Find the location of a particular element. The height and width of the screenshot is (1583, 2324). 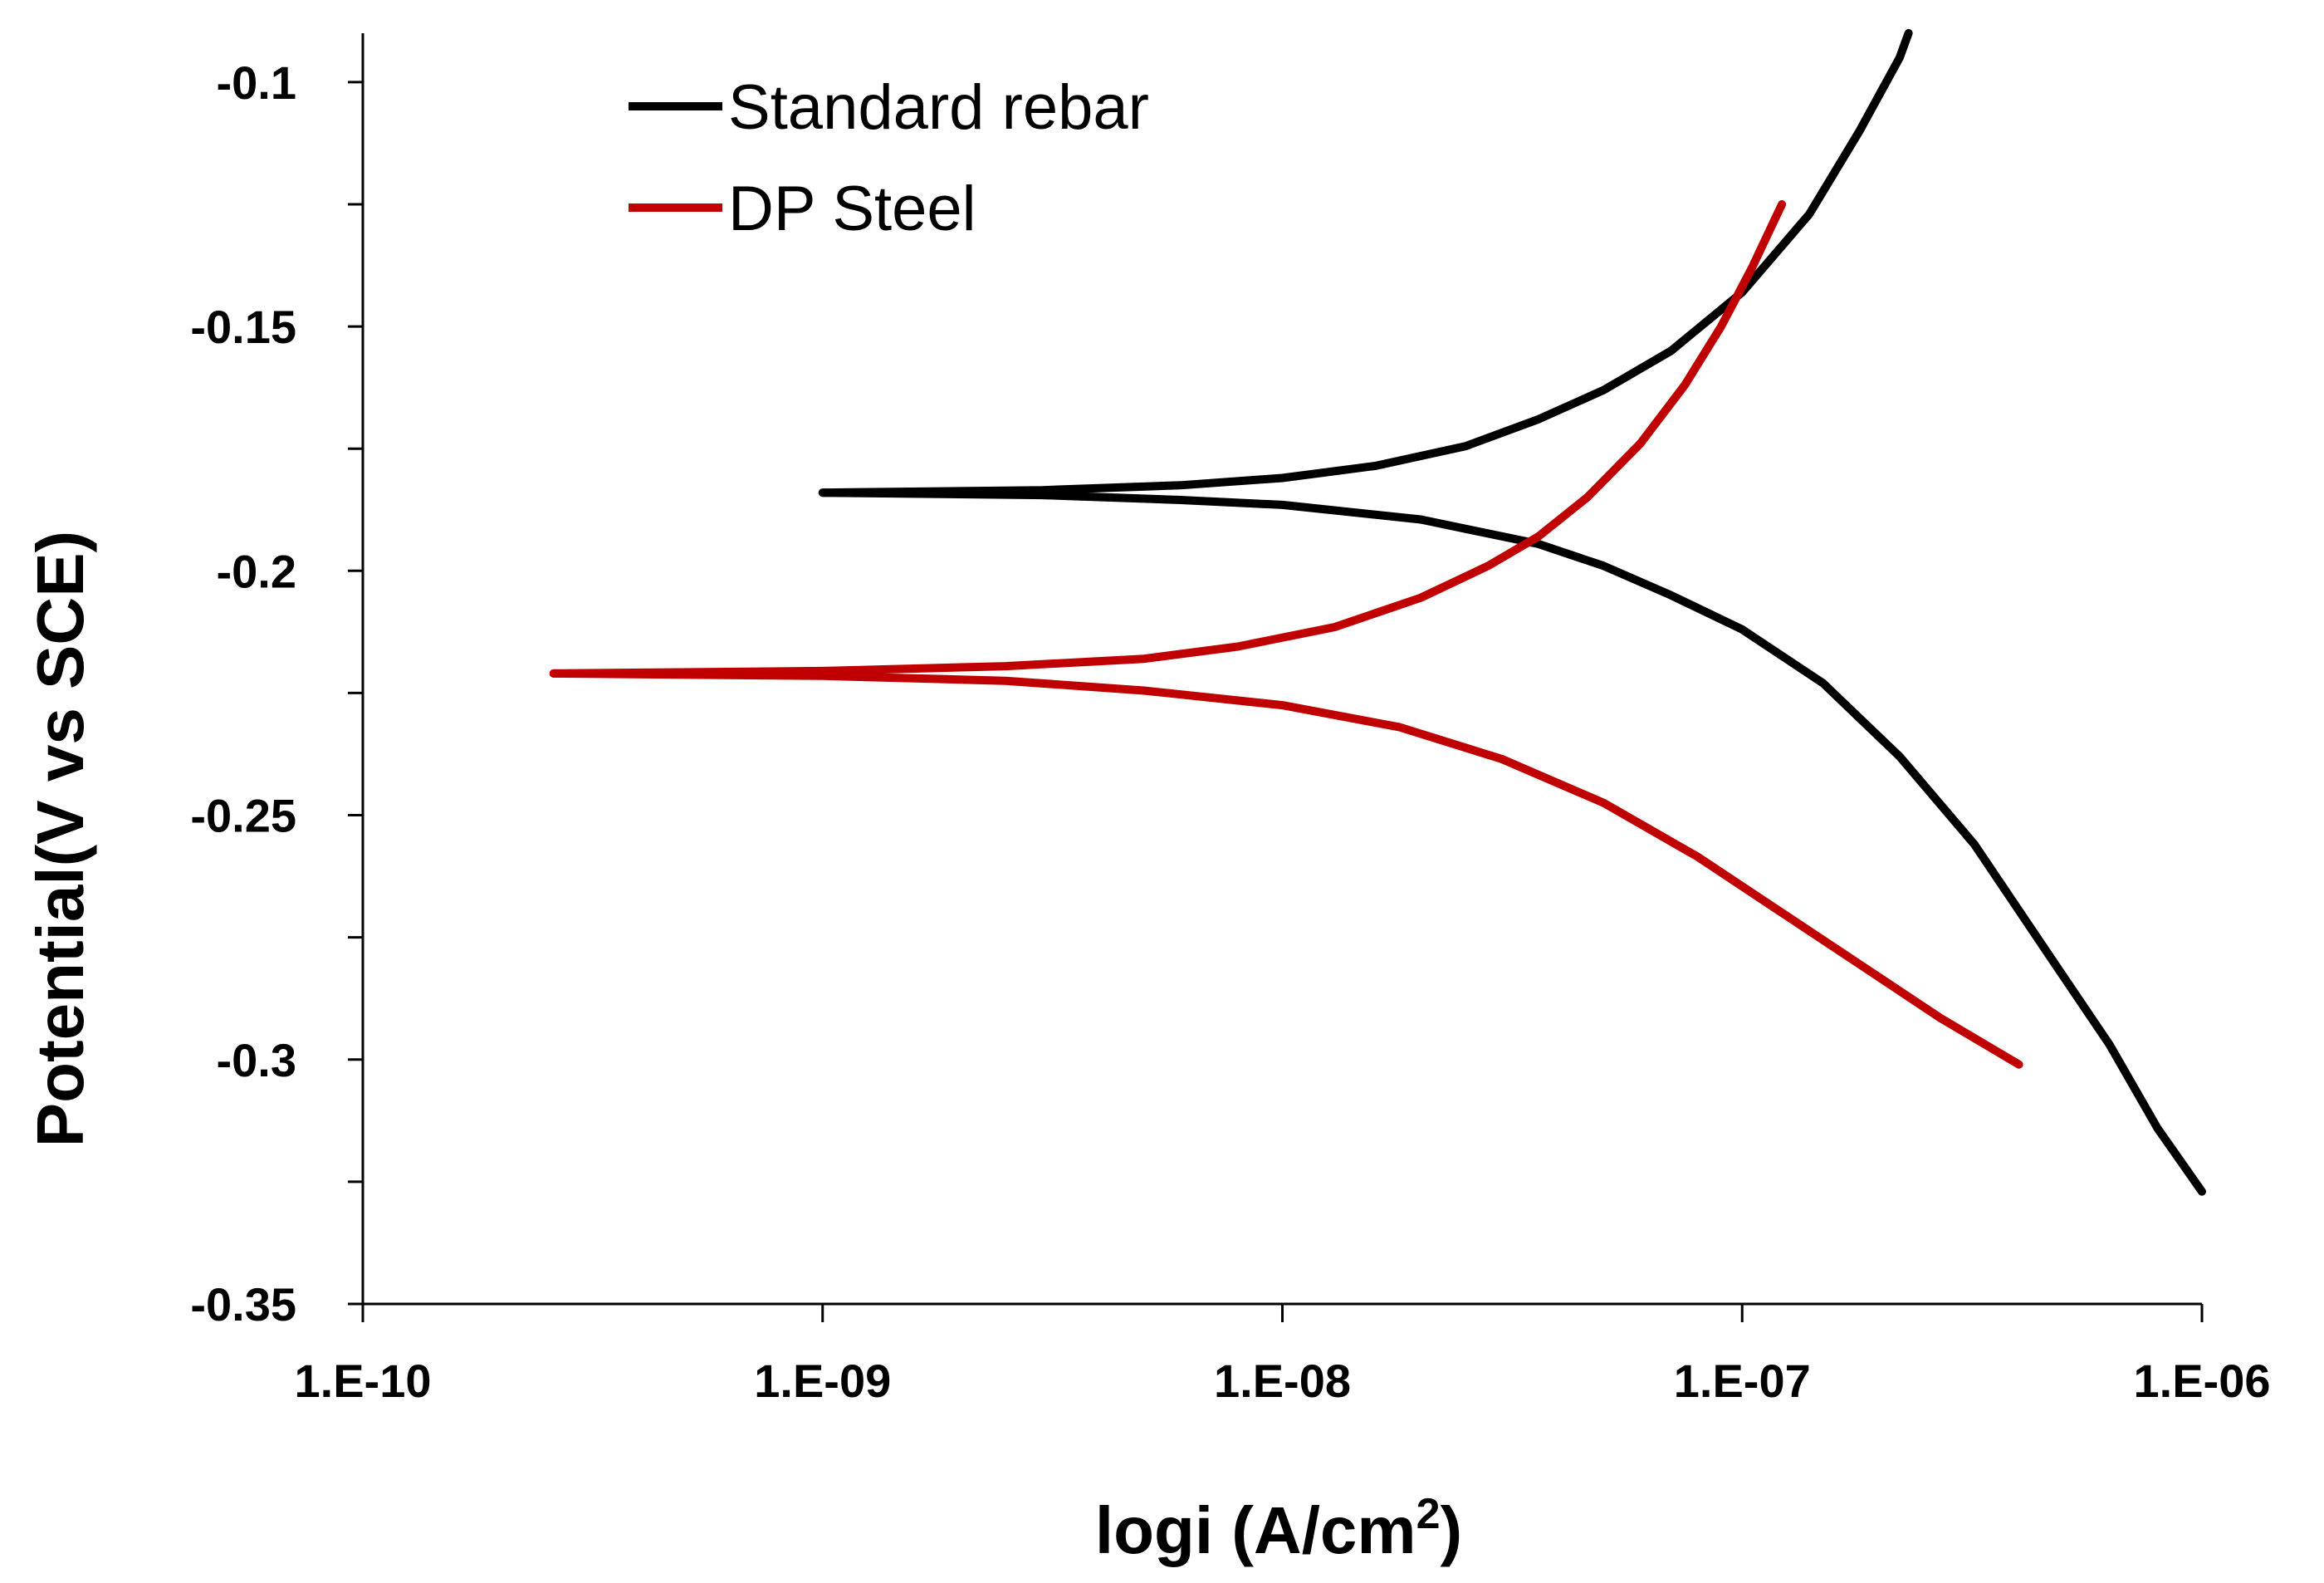

x-tick-label: 1.E-10 is located at coordinates (363, 1381).